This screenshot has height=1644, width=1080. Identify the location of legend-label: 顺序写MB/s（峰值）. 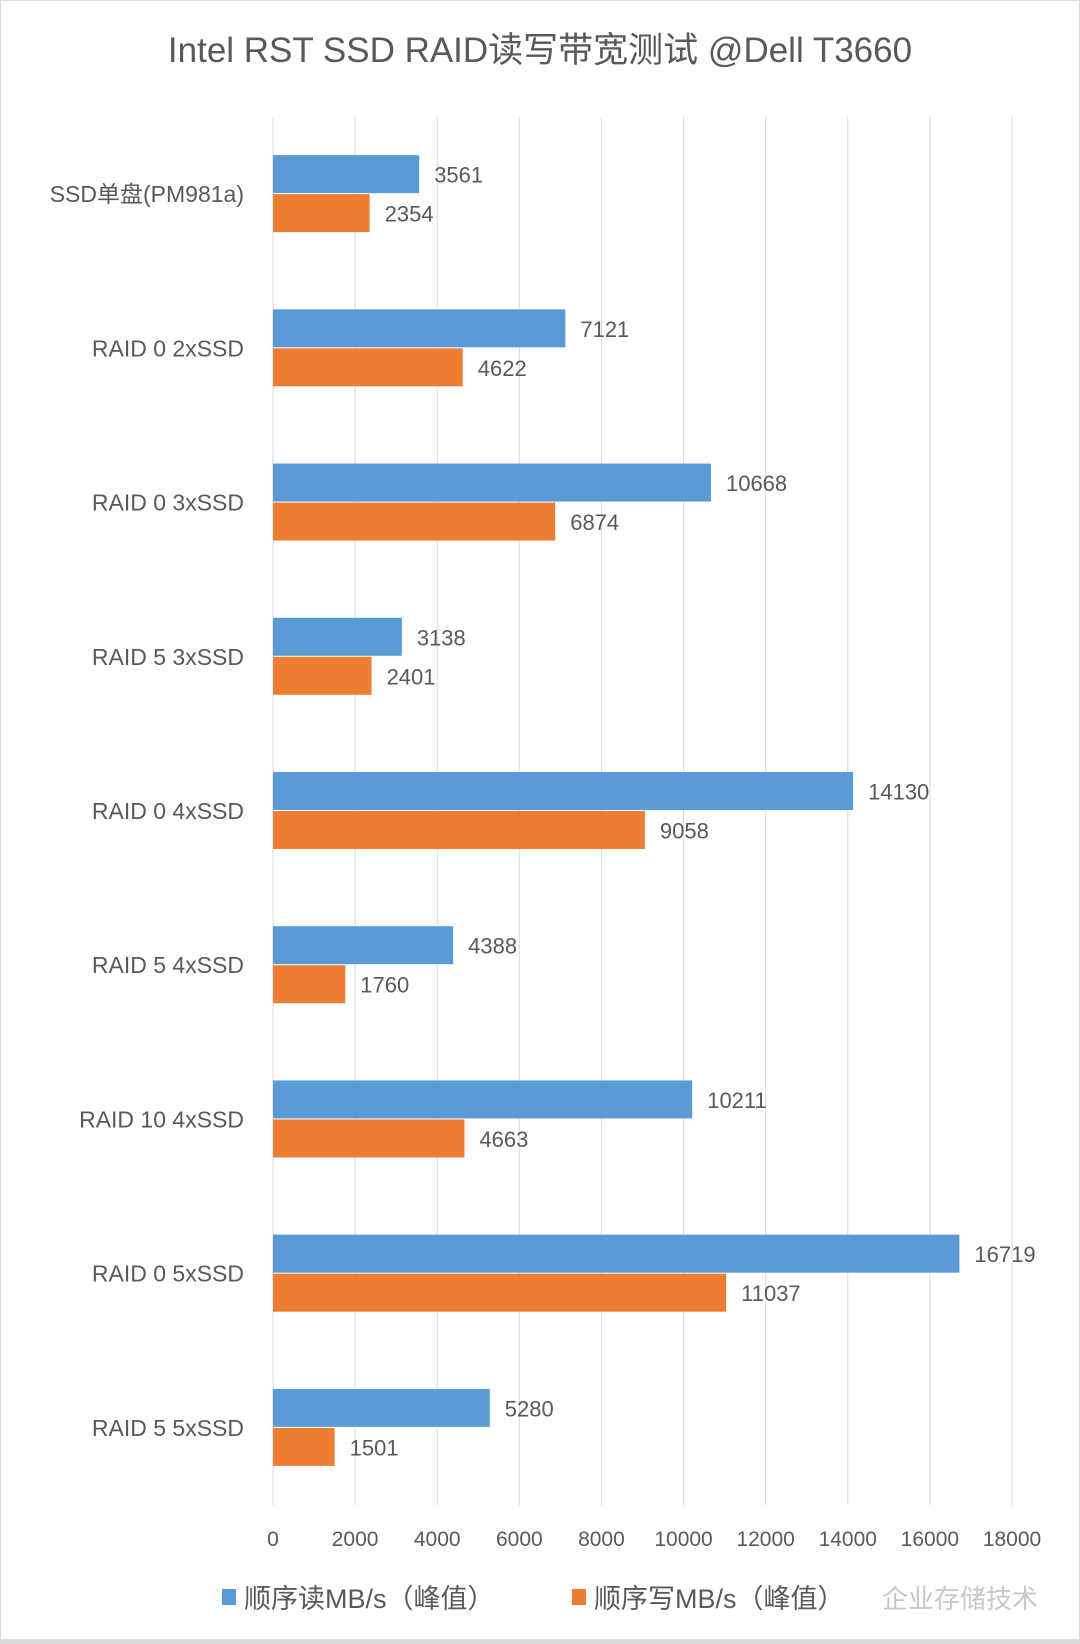
(719, 1599).